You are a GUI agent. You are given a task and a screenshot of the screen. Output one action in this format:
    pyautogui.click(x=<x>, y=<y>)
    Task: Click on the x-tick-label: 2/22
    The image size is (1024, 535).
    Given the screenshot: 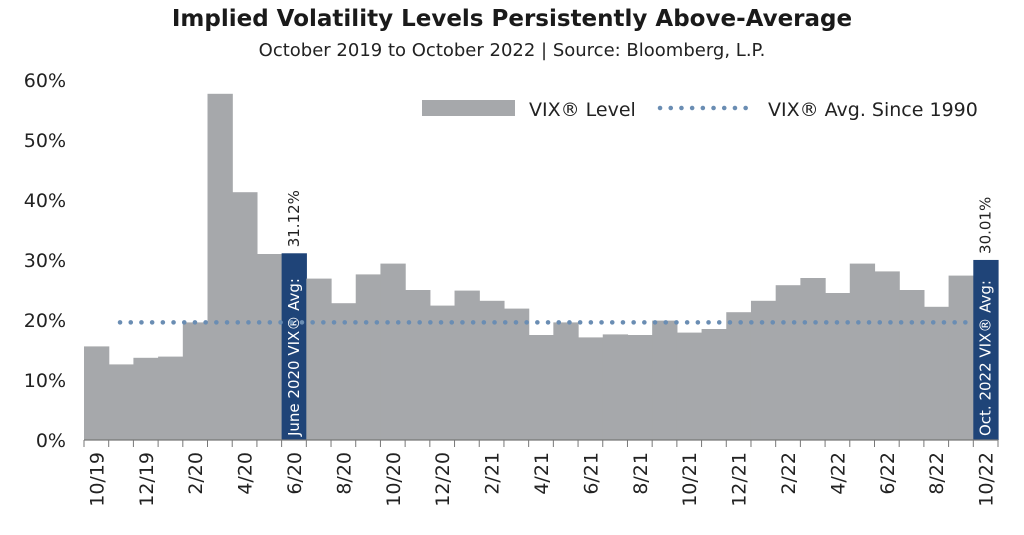 What is the action you would take?
    pyautogui.click(x=789, y=473)
    